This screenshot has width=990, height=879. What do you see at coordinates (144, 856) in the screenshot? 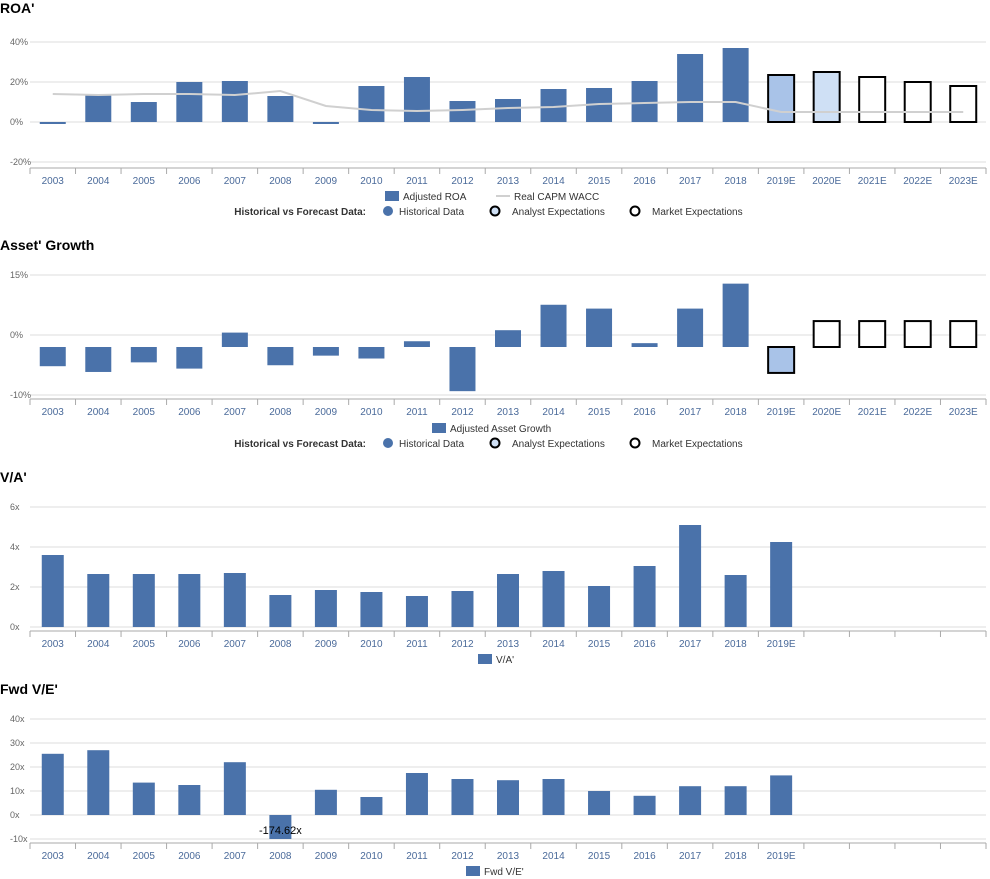
I see `x-tick-label: 2005` at bounding box center [144, 856].